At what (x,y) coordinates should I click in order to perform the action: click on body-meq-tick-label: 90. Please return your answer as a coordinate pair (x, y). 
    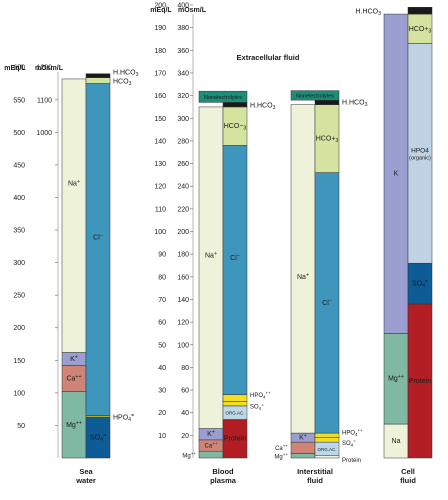
    Looking at the image, I should click on (162, 255).